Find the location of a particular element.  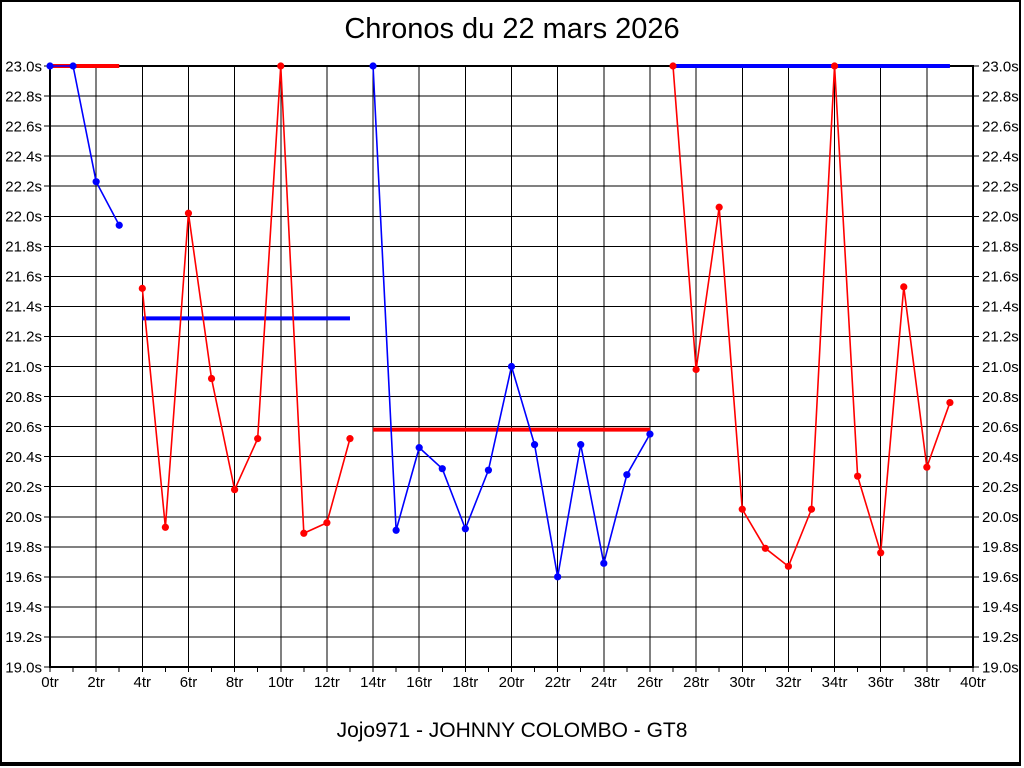

y-tick-label-right: 21.2s is located at coordinates (1000, 337).